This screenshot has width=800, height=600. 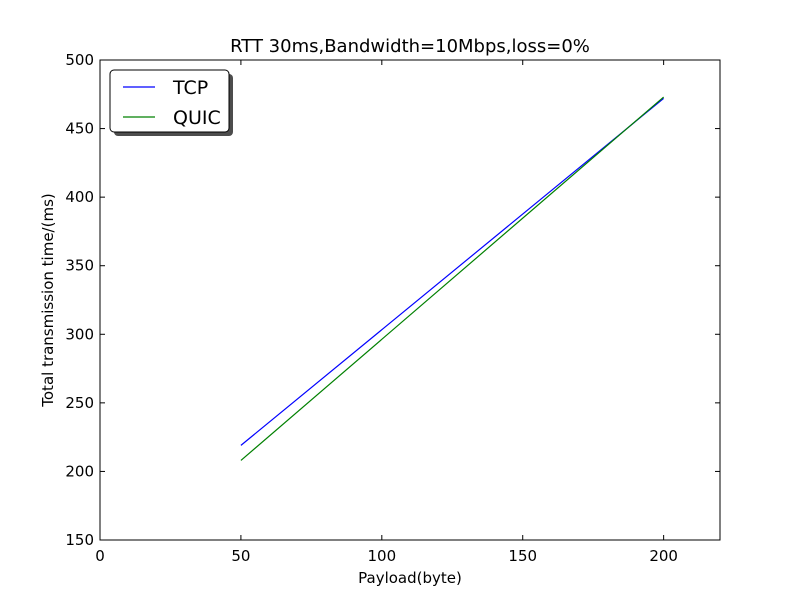 What do you see at coordinates (100, 556) in the screenshot?
I see `x-tick-label: 0` at bounding box center [100, 556].